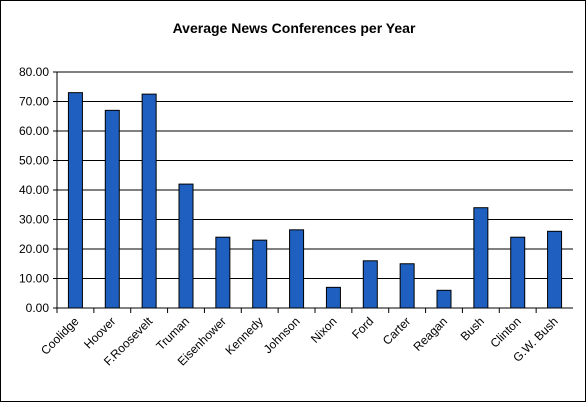 This screenshot has width=586, height=402. Describe the element at coordinates (396, 330) in the screenshot. I see `x-tick-label: Carter` at that location.